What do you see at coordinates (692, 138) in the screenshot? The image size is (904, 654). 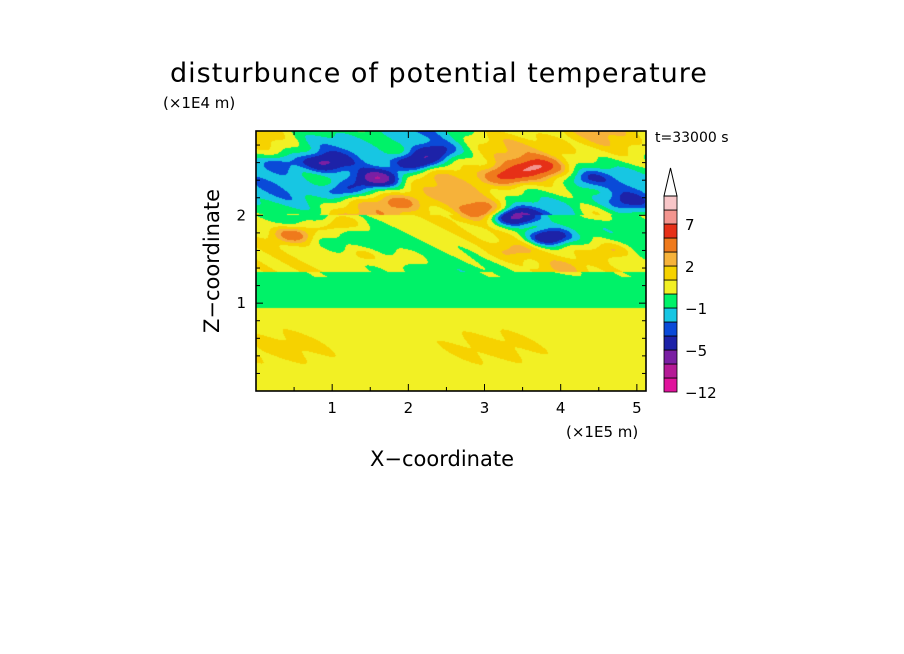 I see `time-label: t=33000 s` at bounding box center [692, 138].